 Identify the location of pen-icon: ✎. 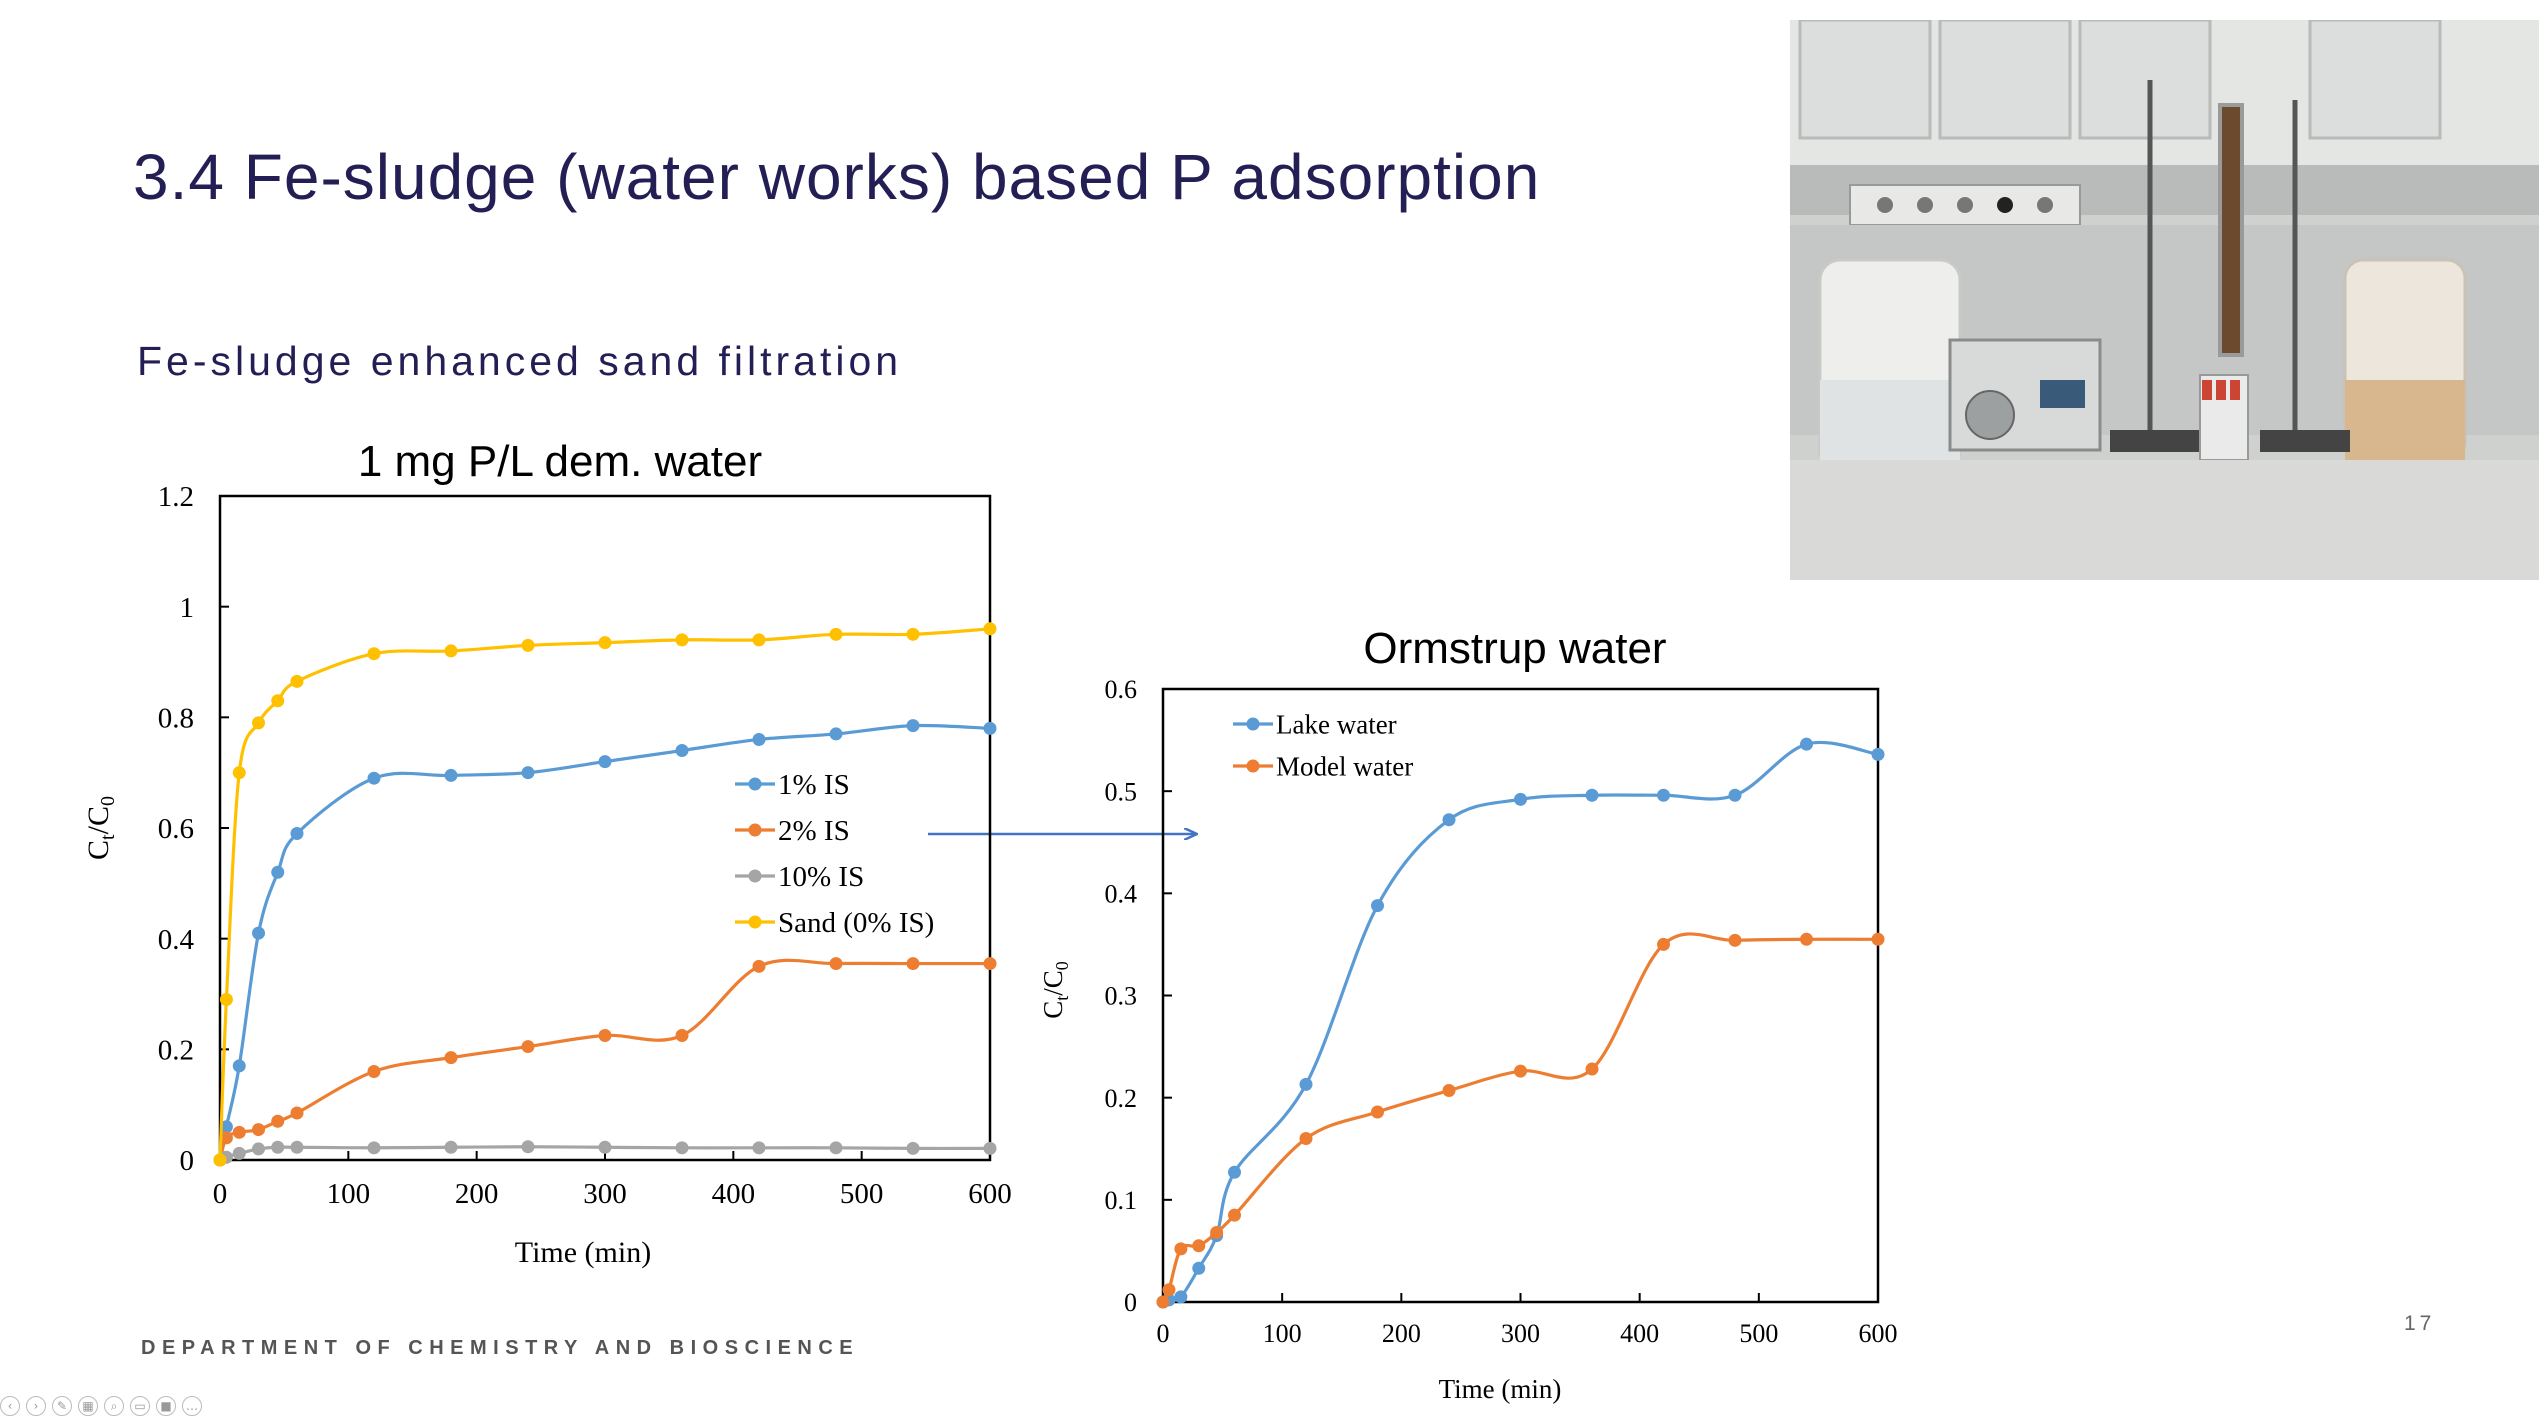
(62, 1406).